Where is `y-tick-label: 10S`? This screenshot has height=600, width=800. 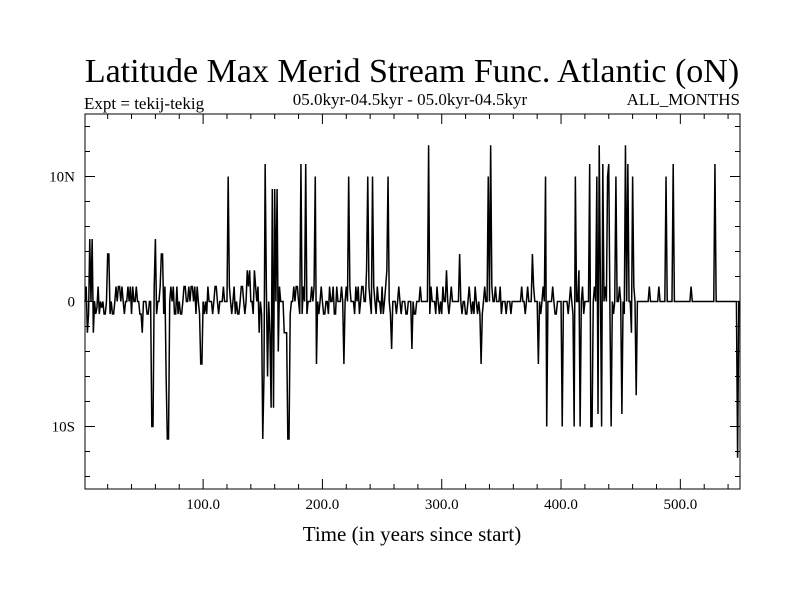 y-tick-label: 10S is located at coordinates (63, 428).